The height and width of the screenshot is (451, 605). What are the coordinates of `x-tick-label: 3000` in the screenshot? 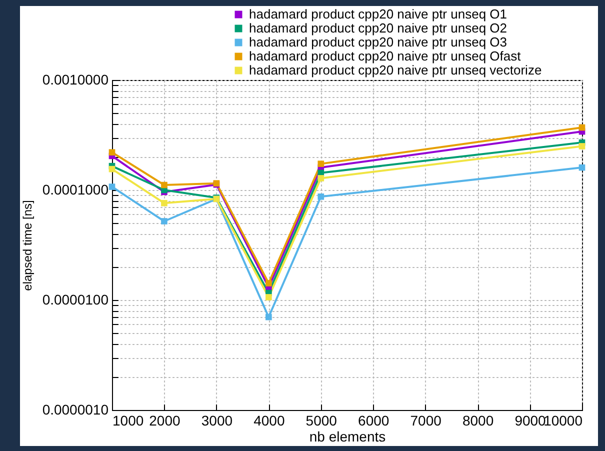 It's located at (217, 420).